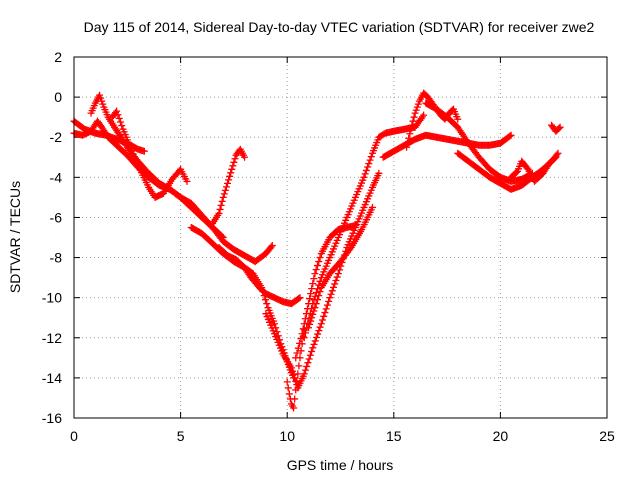 This screenshot has width=640, height=480. Describe the element at coordinates (56, 258) in the screenshot. I see `y-tick-label: -8` at that location.